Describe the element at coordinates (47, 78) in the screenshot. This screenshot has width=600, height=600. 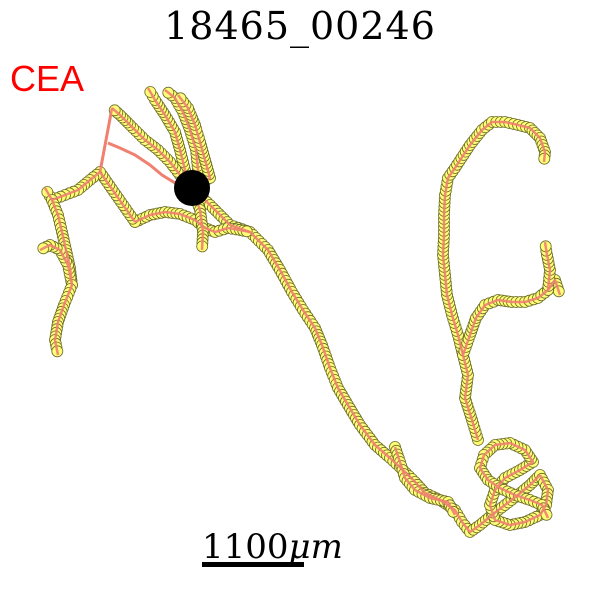
I see `region-label: CEA` at that location.